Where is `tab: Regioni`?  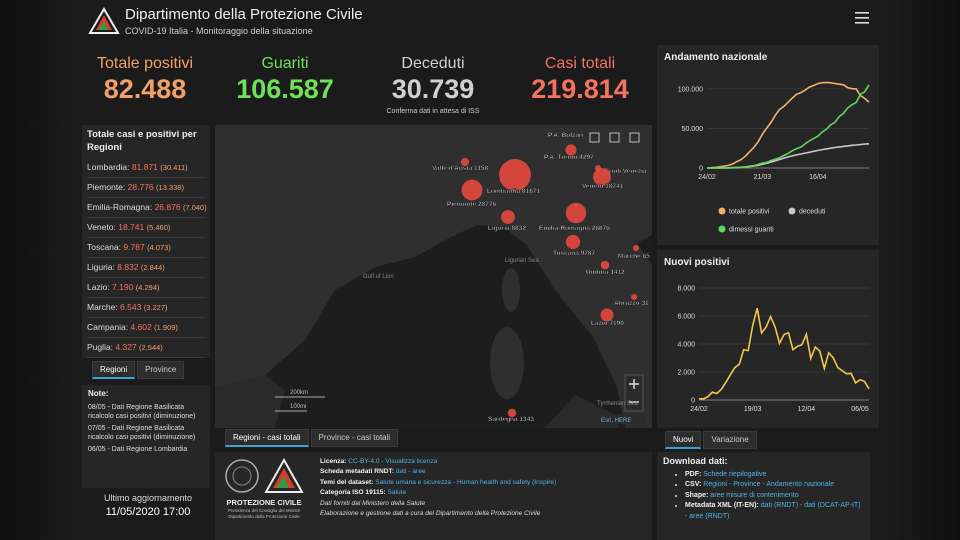
tab: Regioni is located at coordinates (114, 370).